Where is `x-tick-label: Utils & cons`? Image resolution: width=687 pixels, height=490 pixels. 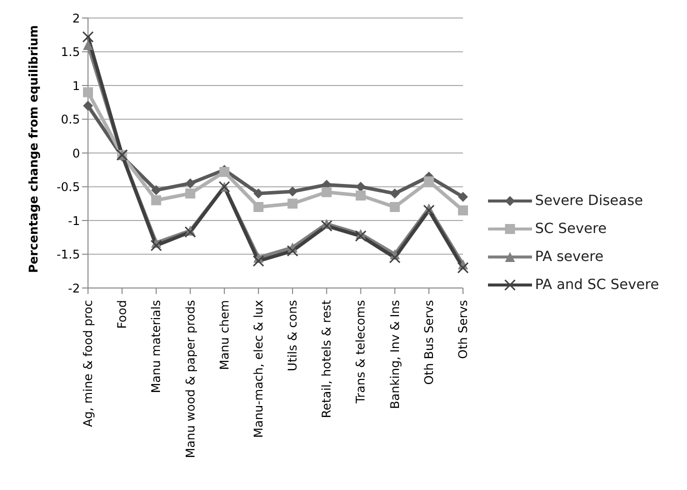 x-tick-label: Utils & cons is located at coordinates (293, 336).